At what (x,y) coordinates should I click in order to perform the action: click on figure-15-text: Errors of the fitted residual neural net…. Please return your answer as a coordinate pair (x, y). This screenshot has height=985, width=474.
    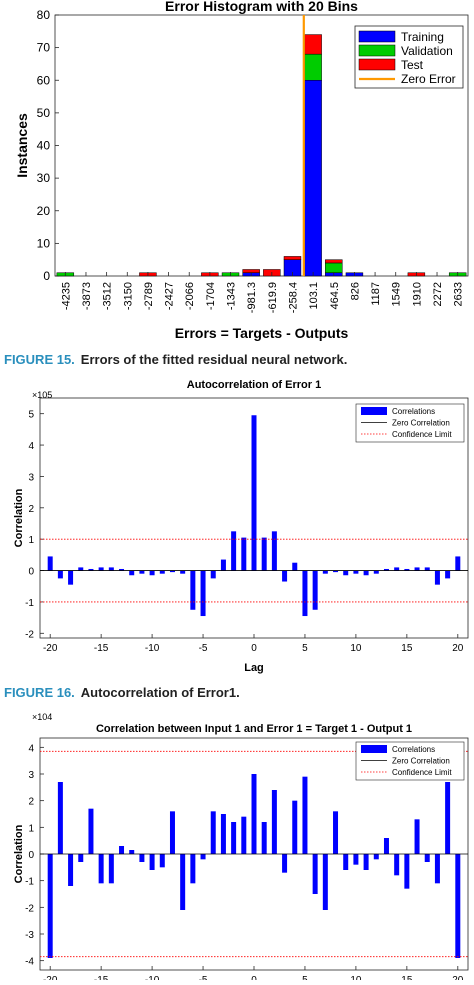
    Looking at the image, I should click on (214, 359).